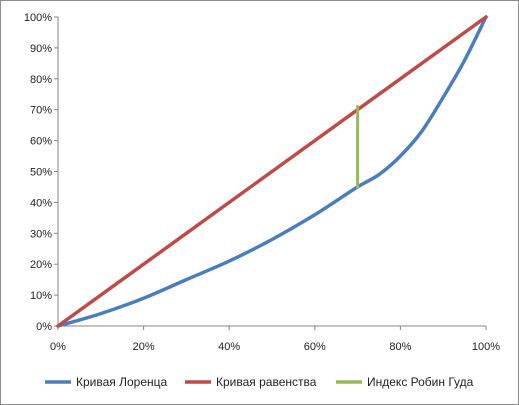  Describe the element at coordinates (486, 347) in the screenshot. I see `x-tick-label: 100%` at that location.